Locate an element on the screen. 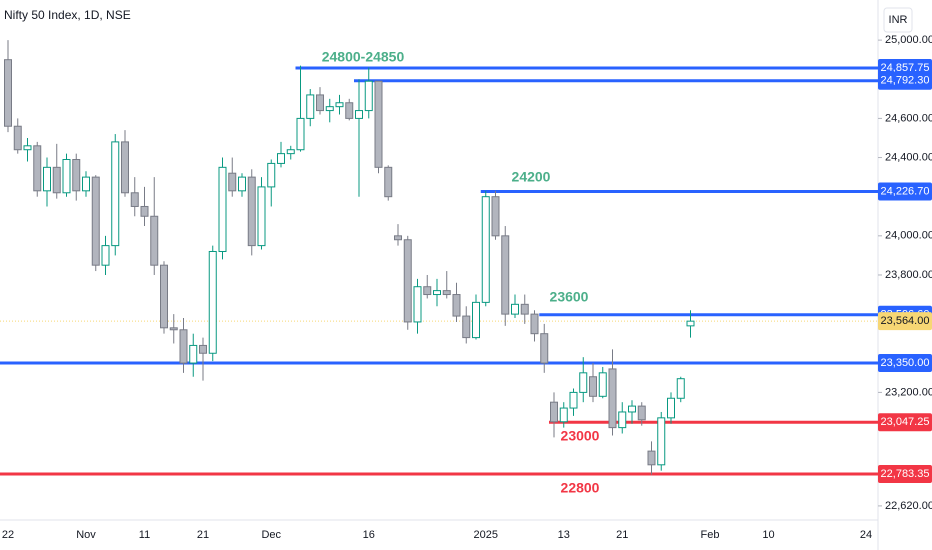 This screenshot has width=932, height=550. level-annotation: 22800 is located at coordinates (580, 488).